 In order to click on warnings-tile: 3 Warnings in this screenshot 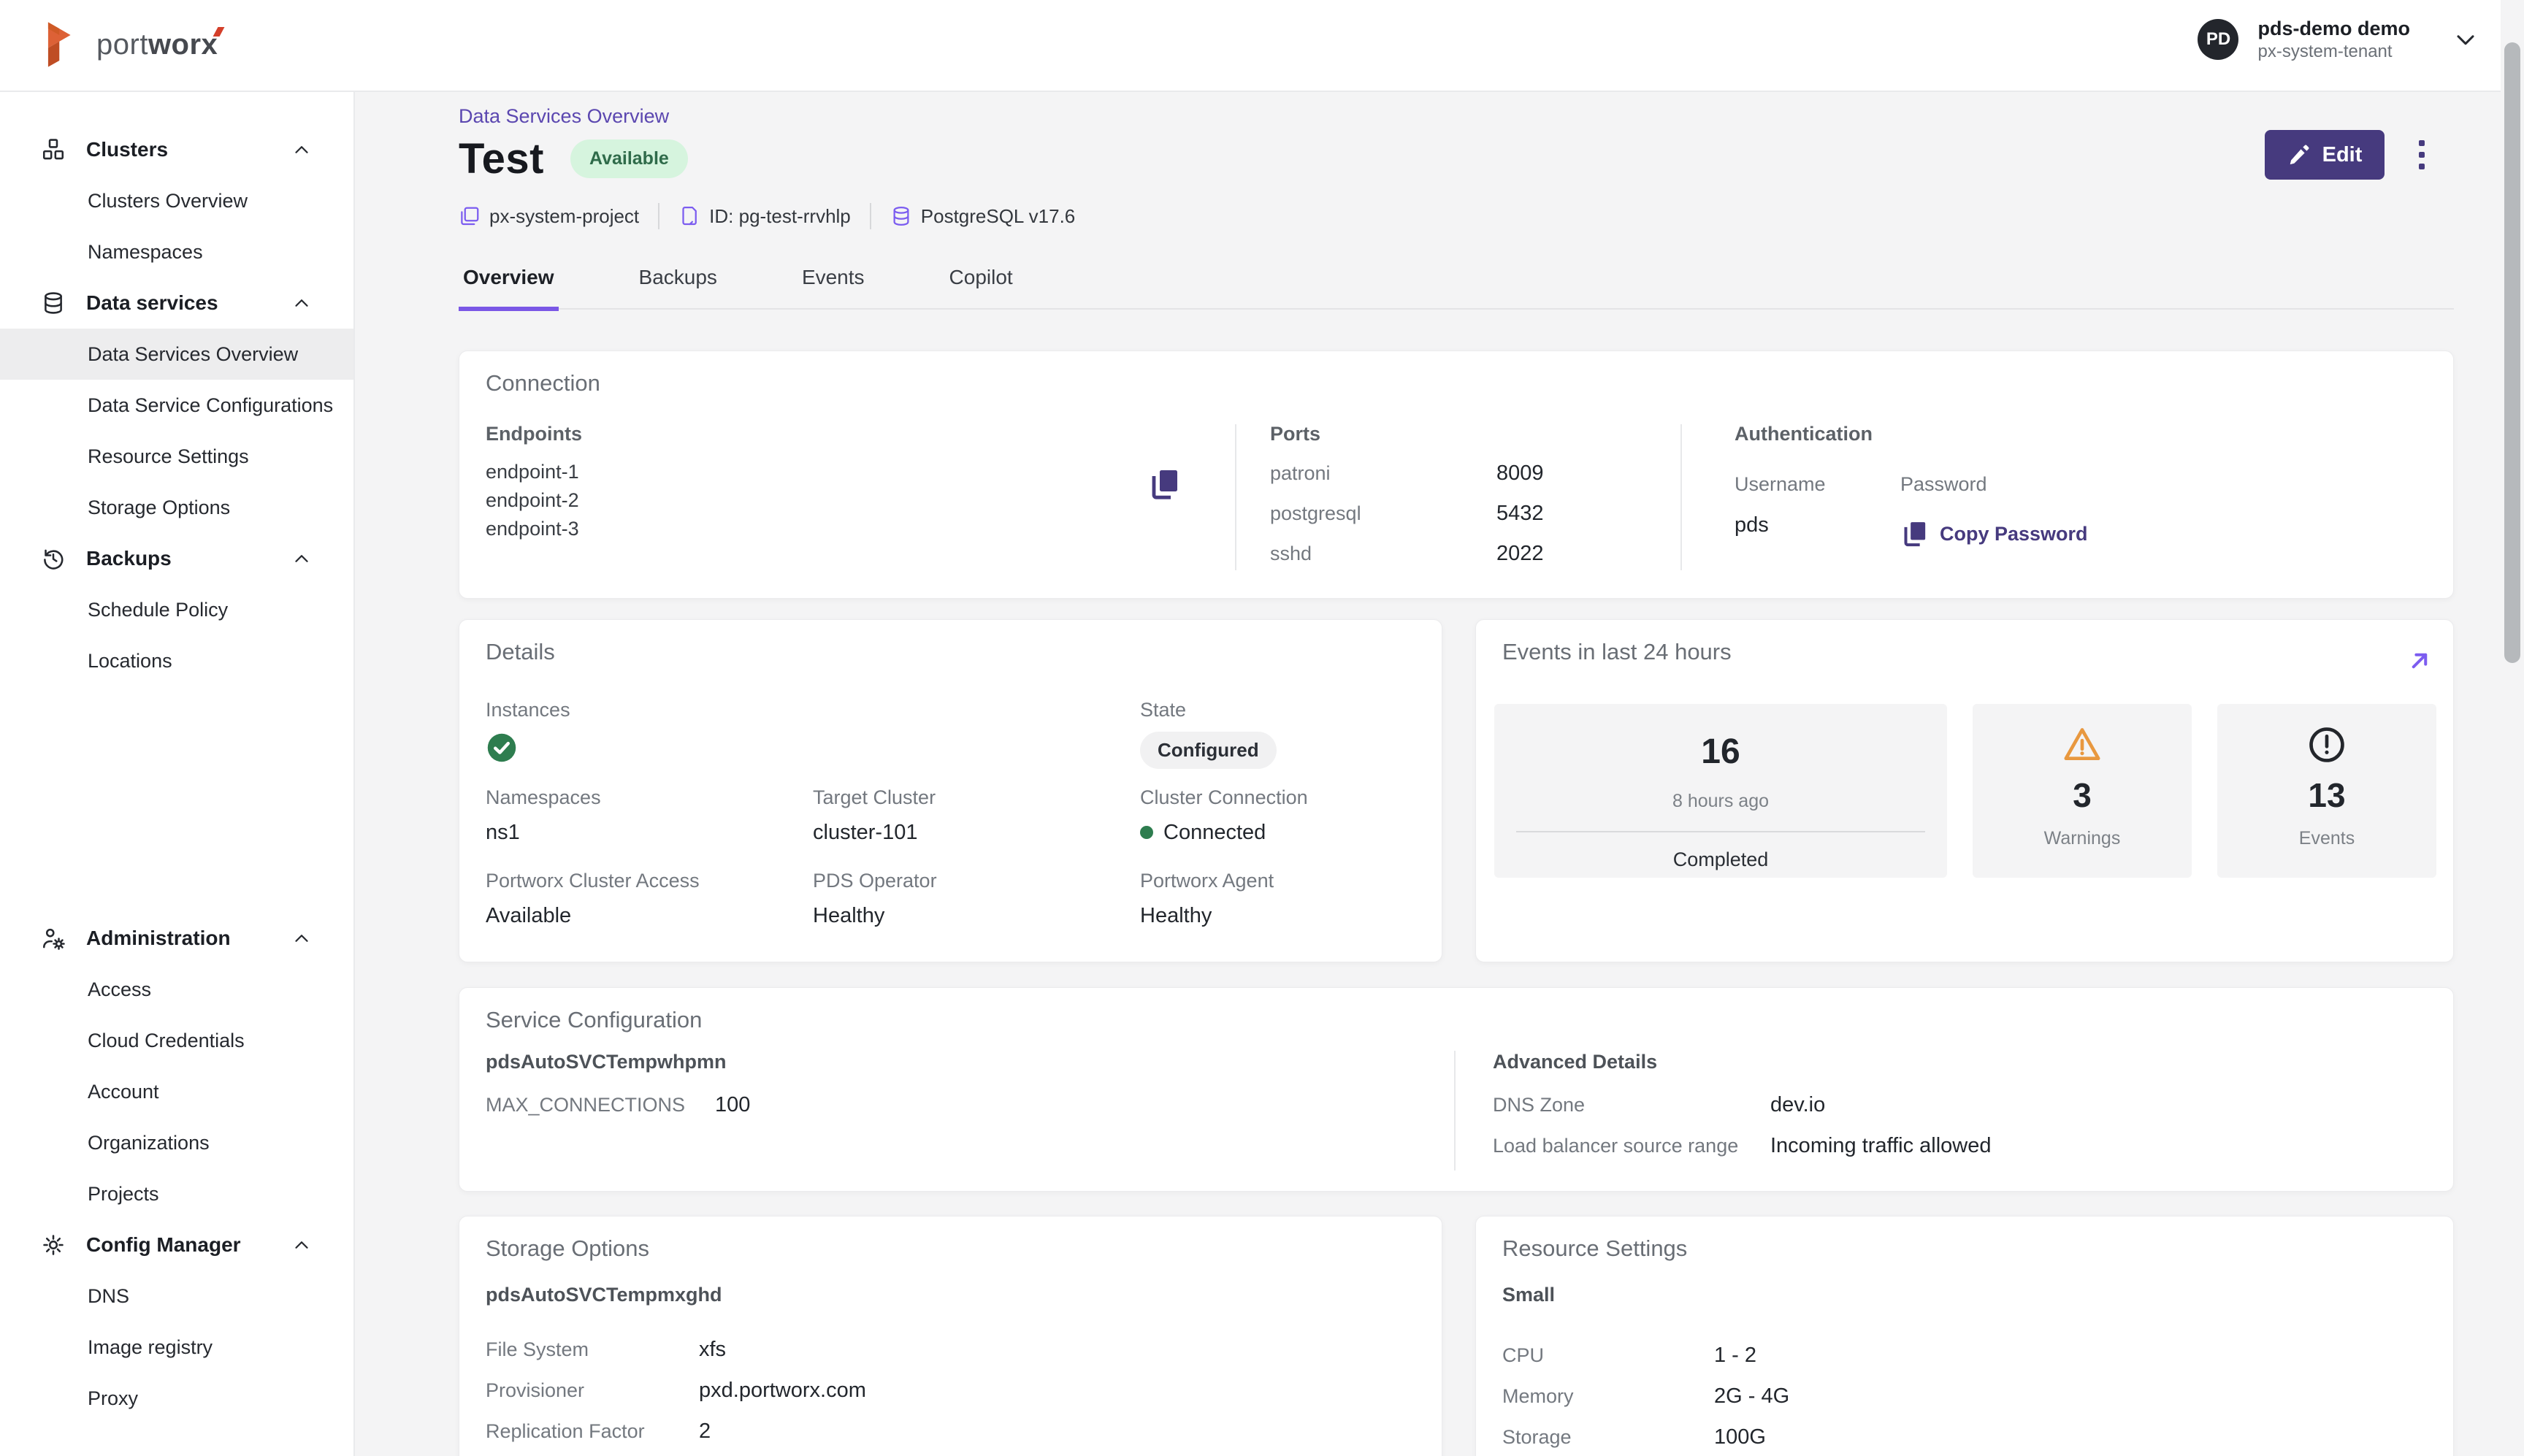, I will do `click(2082, 791)`.